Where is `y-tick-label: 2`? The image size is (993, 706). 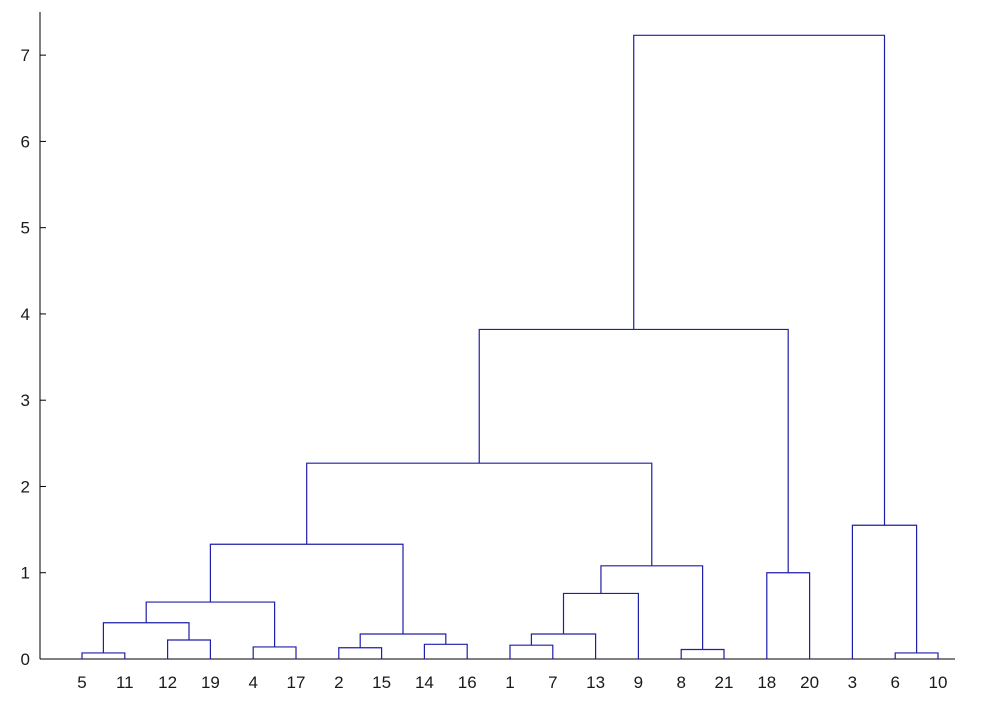
y-tick-label: 2 is located at coordinates (25, 486).